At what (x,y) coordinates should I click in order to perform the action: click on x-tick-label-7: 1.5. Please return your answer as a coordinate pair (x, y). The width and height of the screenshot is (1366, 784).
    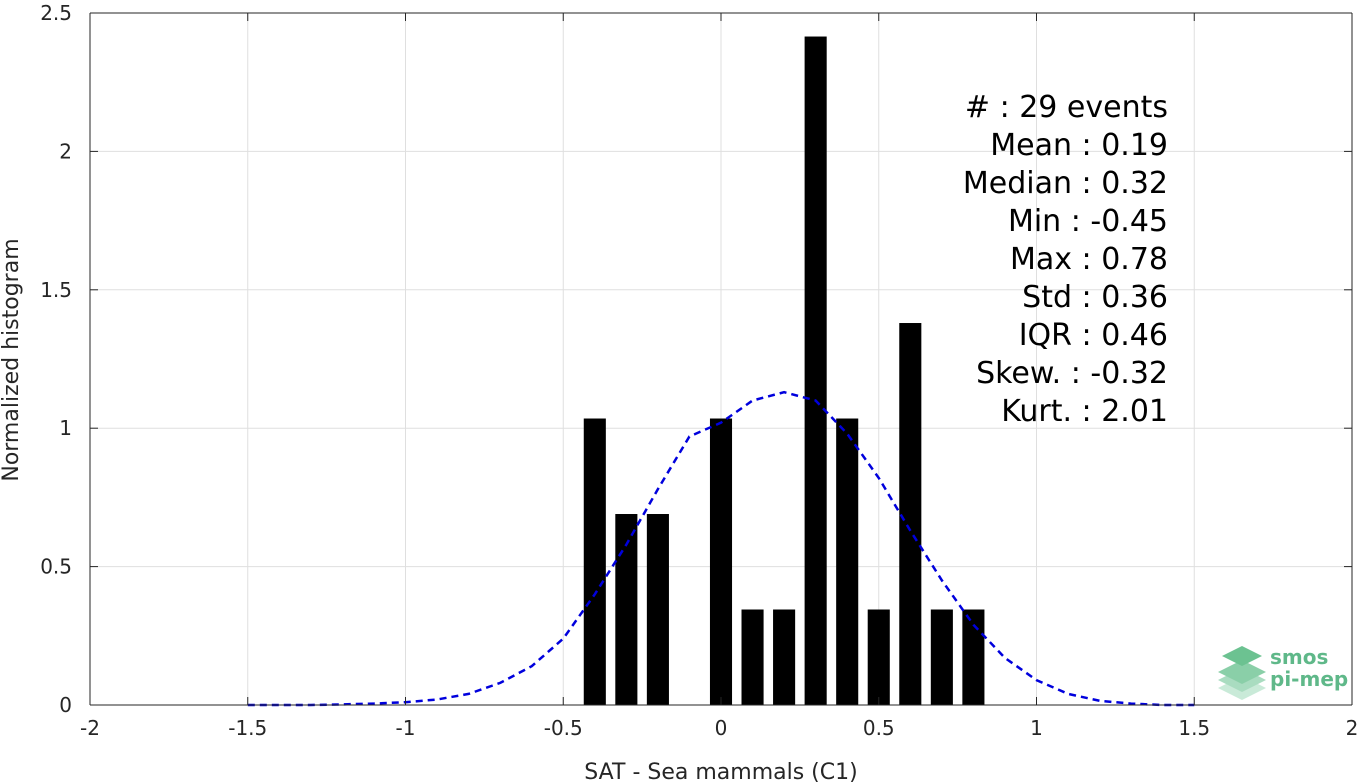
    Looking at the image, I should click on (1194, 728).